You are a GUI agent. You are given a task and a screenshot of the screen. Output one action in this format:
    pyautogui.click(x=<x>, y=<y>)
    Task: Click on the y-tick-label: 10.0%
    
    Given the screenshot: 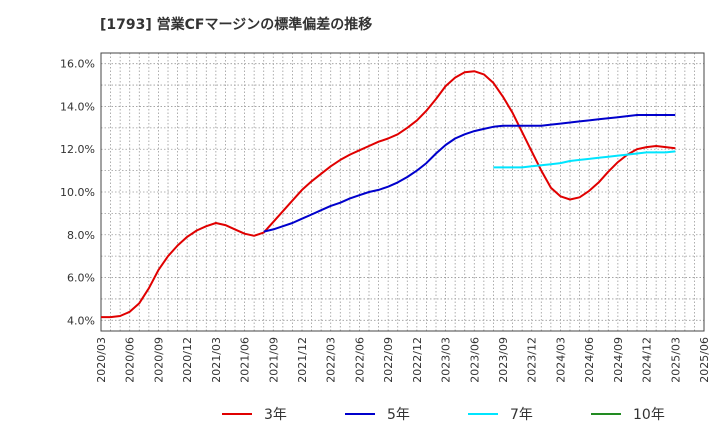 What is the action you would take?
    pyautogui.click(x=77, y=192)
    